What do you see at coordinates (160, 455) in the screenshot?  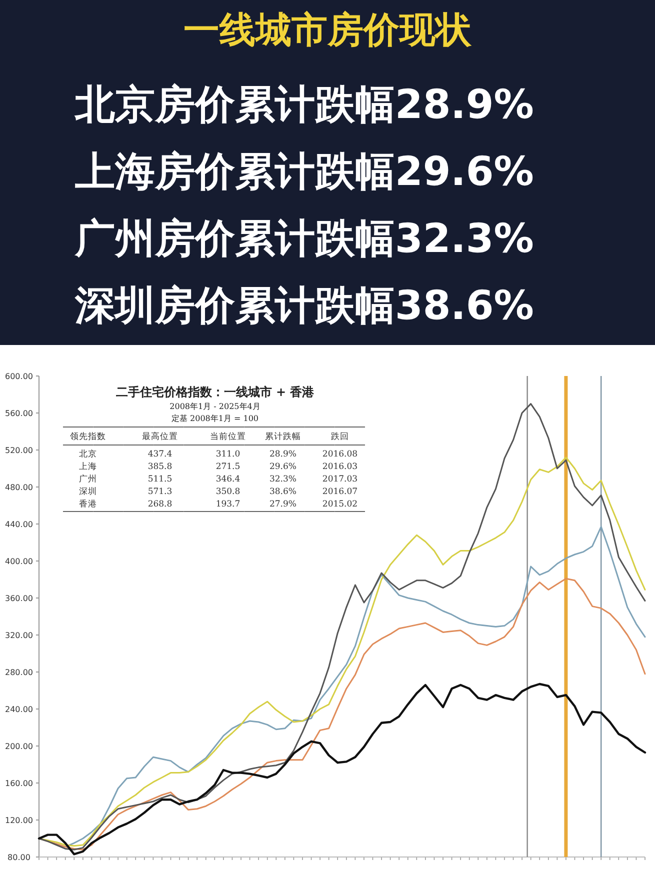 I see `annotation: 437.4` at bounding box center [160, 455].